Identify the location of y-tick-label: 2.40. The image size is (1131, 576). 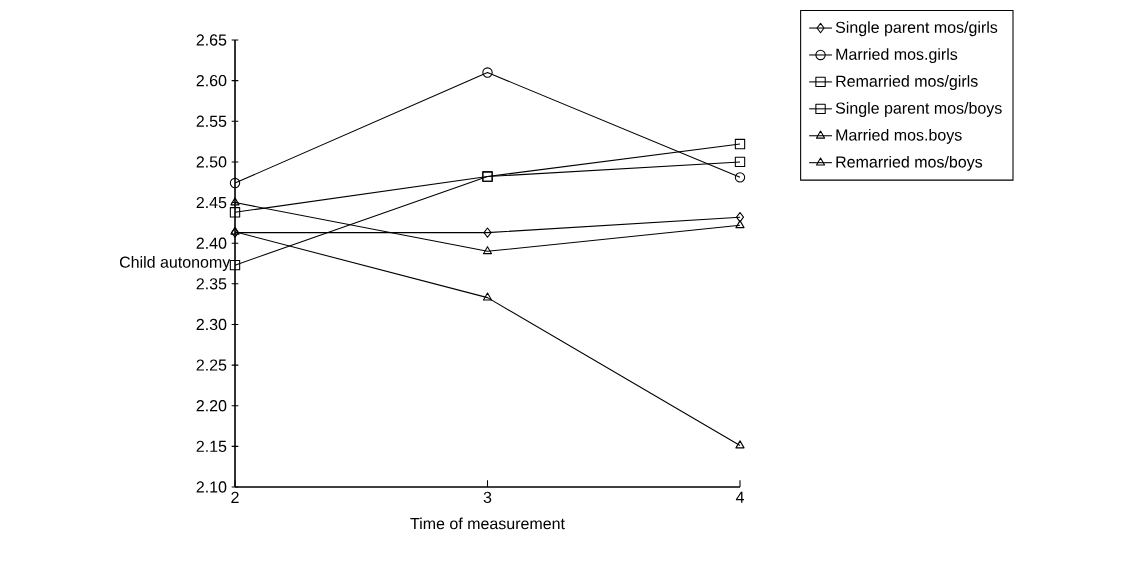
(211, 243).